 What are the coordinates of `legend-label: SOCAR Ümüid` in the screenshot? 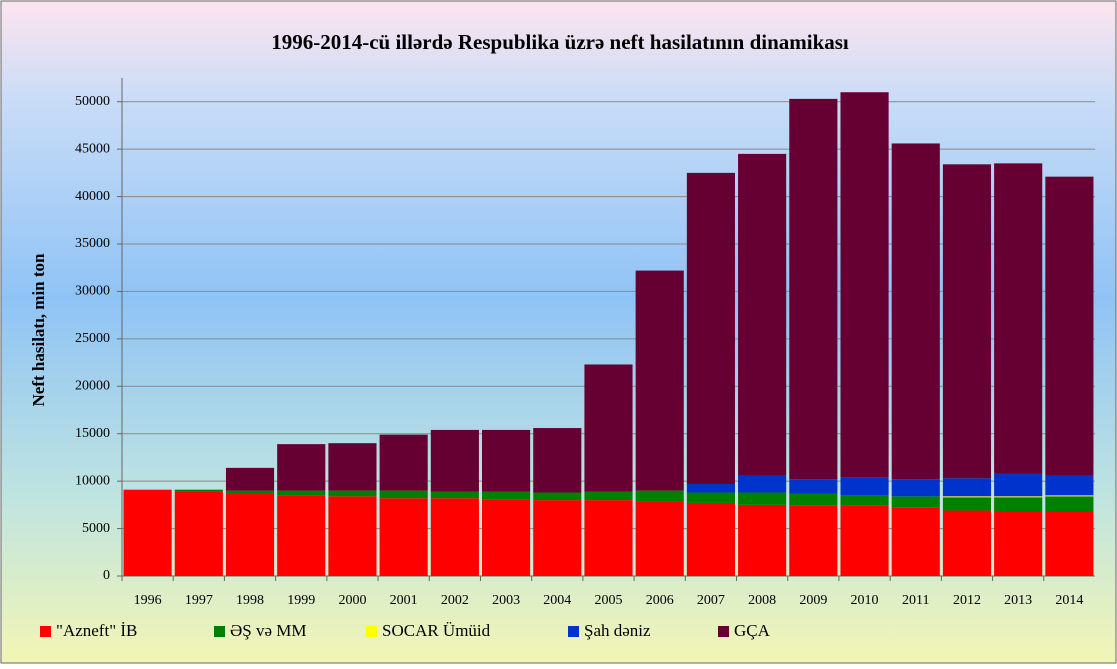 It's located at (436, 630).